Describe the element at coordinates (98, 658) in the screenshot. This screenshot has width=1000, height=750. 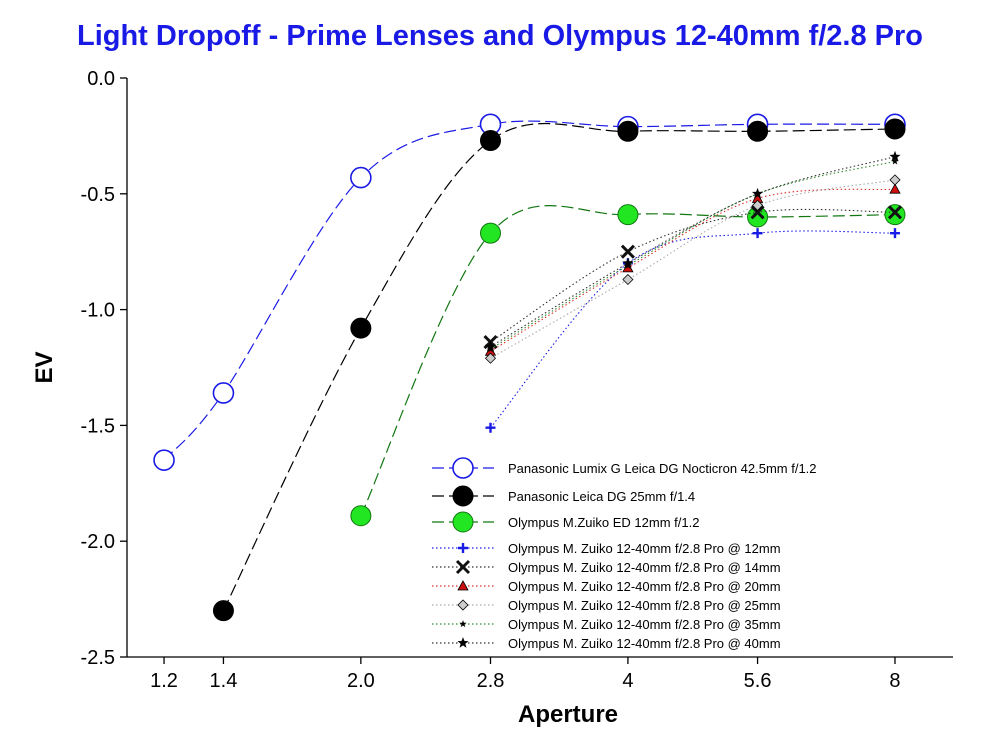
I see `y-tick-label: -2.5` at that location.